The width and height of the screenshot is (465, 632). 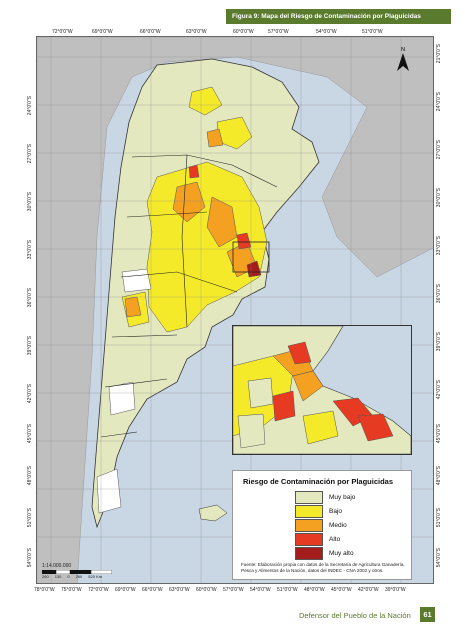 What do you see at coordinates (314, 590) in the screenshot?
I see `lon-label-bottom: 48°0'0"W` at bounding box center [314, 590].